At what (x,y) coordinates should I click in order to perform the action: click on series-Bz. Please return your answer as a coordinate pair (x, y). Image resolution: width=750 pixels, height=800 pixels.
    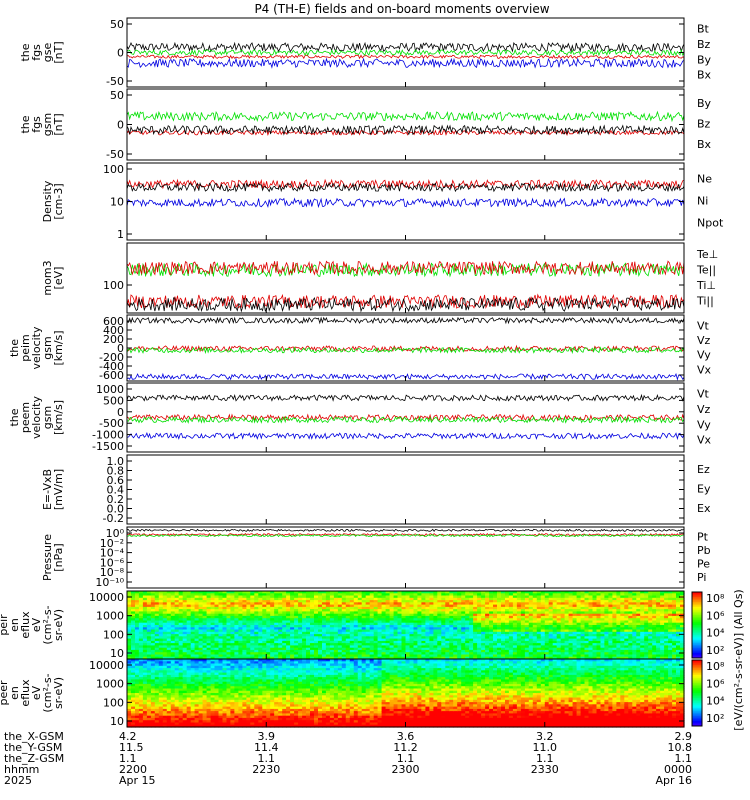
    Looking at the image, I should click on (405, 57).